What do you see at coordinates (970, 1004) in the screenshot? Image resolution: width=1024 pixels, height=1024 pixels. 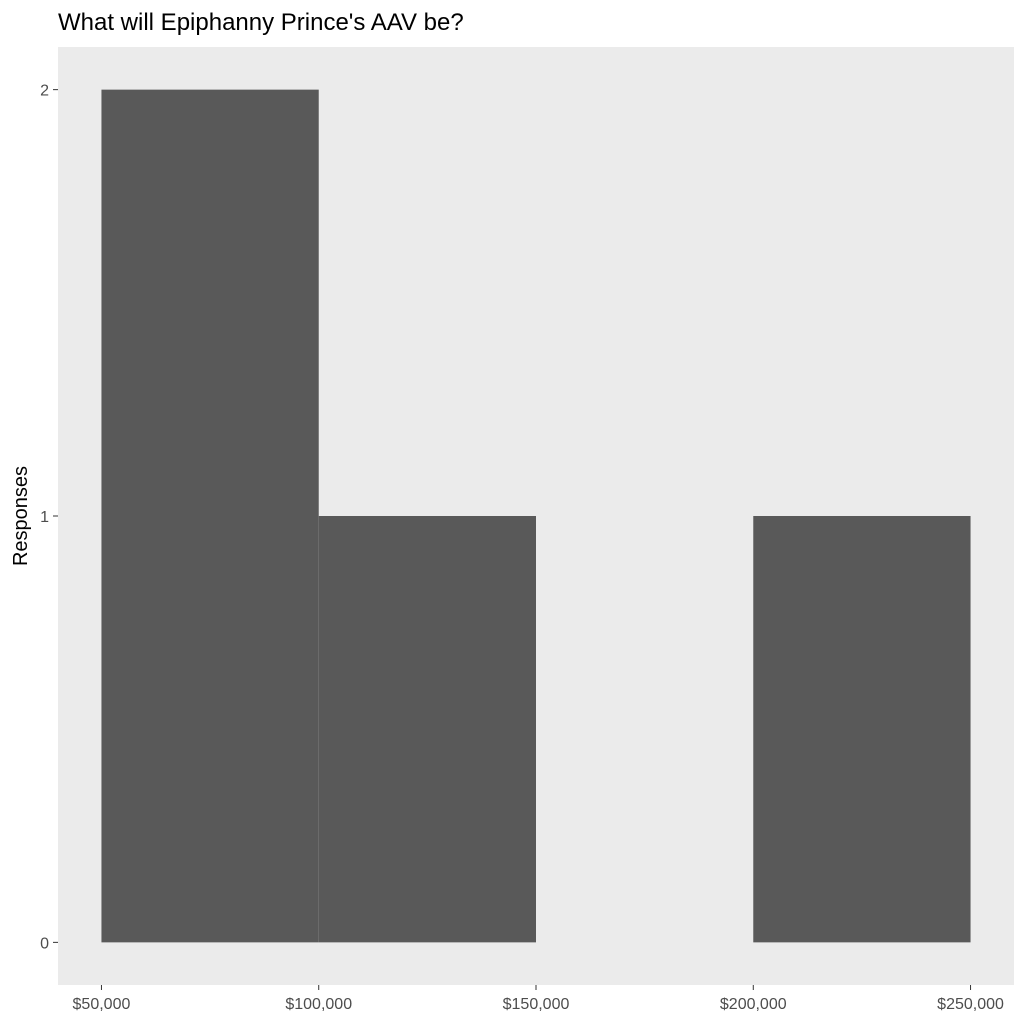 I see `x-tick-label-4: $250,000` at bounding box center [970, 1004].